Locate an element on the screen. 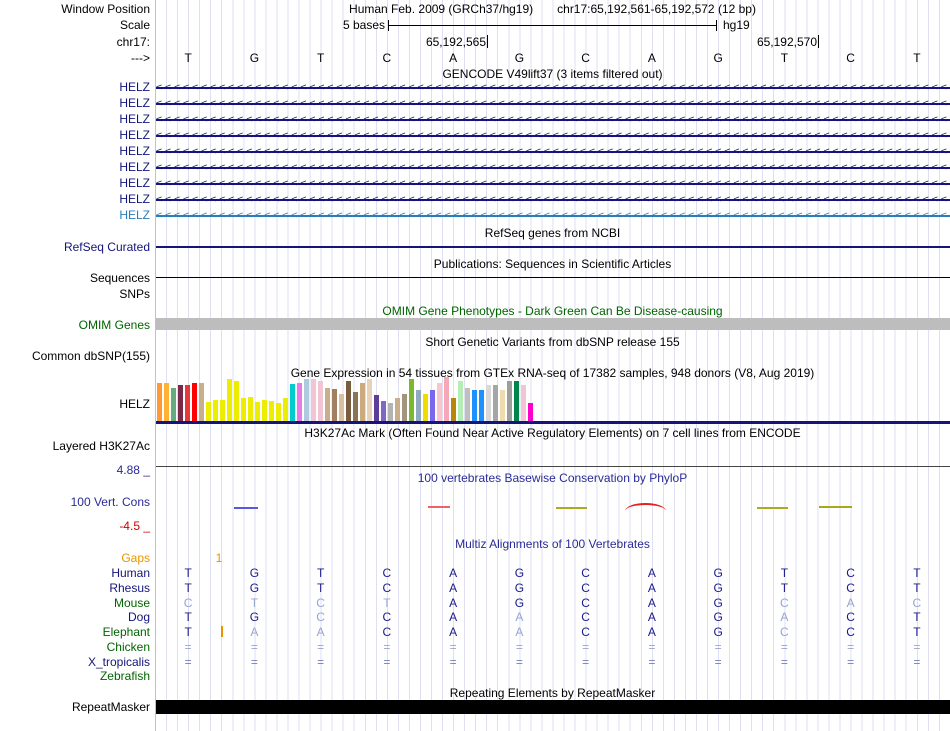 This screenshot has height=731, width=950. track-label-gaps: Gaps is located at coordinates (135, 558).